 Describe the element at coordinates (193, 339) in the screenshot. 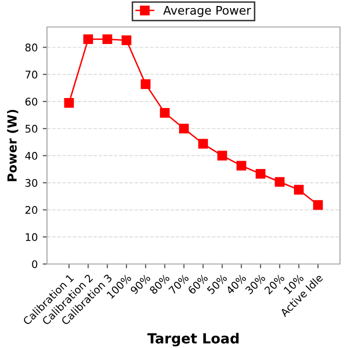

I see `x-axis-title: Target Load` at that location.